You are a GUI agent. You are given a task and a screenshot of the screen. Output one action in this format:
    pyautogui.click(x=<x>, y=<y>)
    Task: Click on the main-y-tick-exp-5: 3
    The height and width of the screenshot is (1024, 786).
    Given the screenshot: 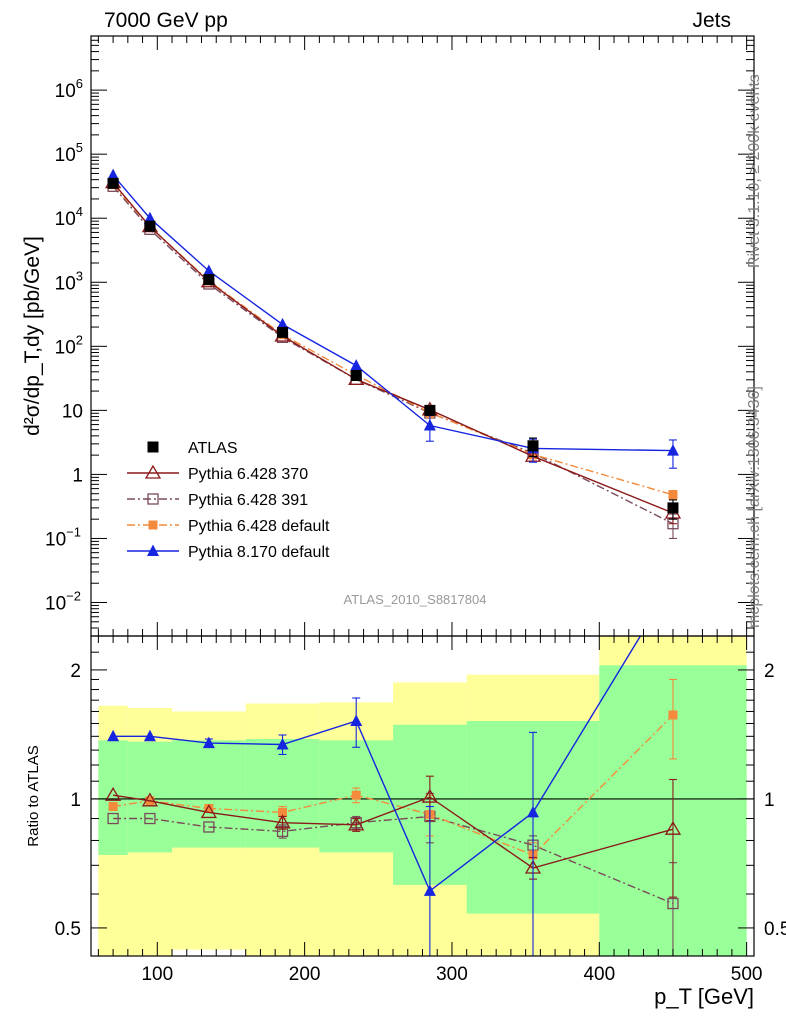 What is the action you would take?
    pyautogui.click(x=79, y=275)
    